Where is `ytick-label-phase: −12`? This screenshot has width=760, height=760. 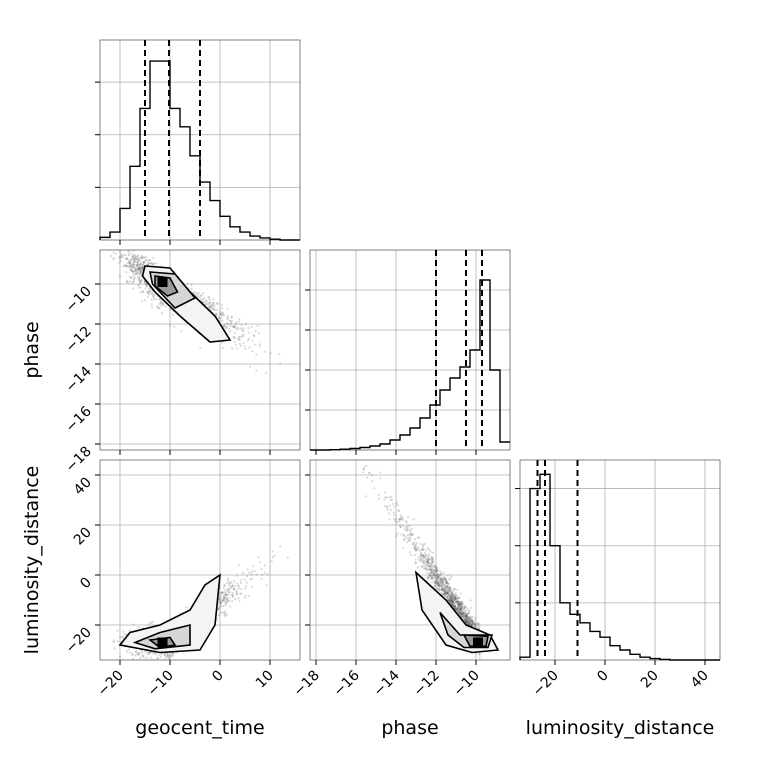
ytick-label-phase: −12 is located at coordinates (79, 340).